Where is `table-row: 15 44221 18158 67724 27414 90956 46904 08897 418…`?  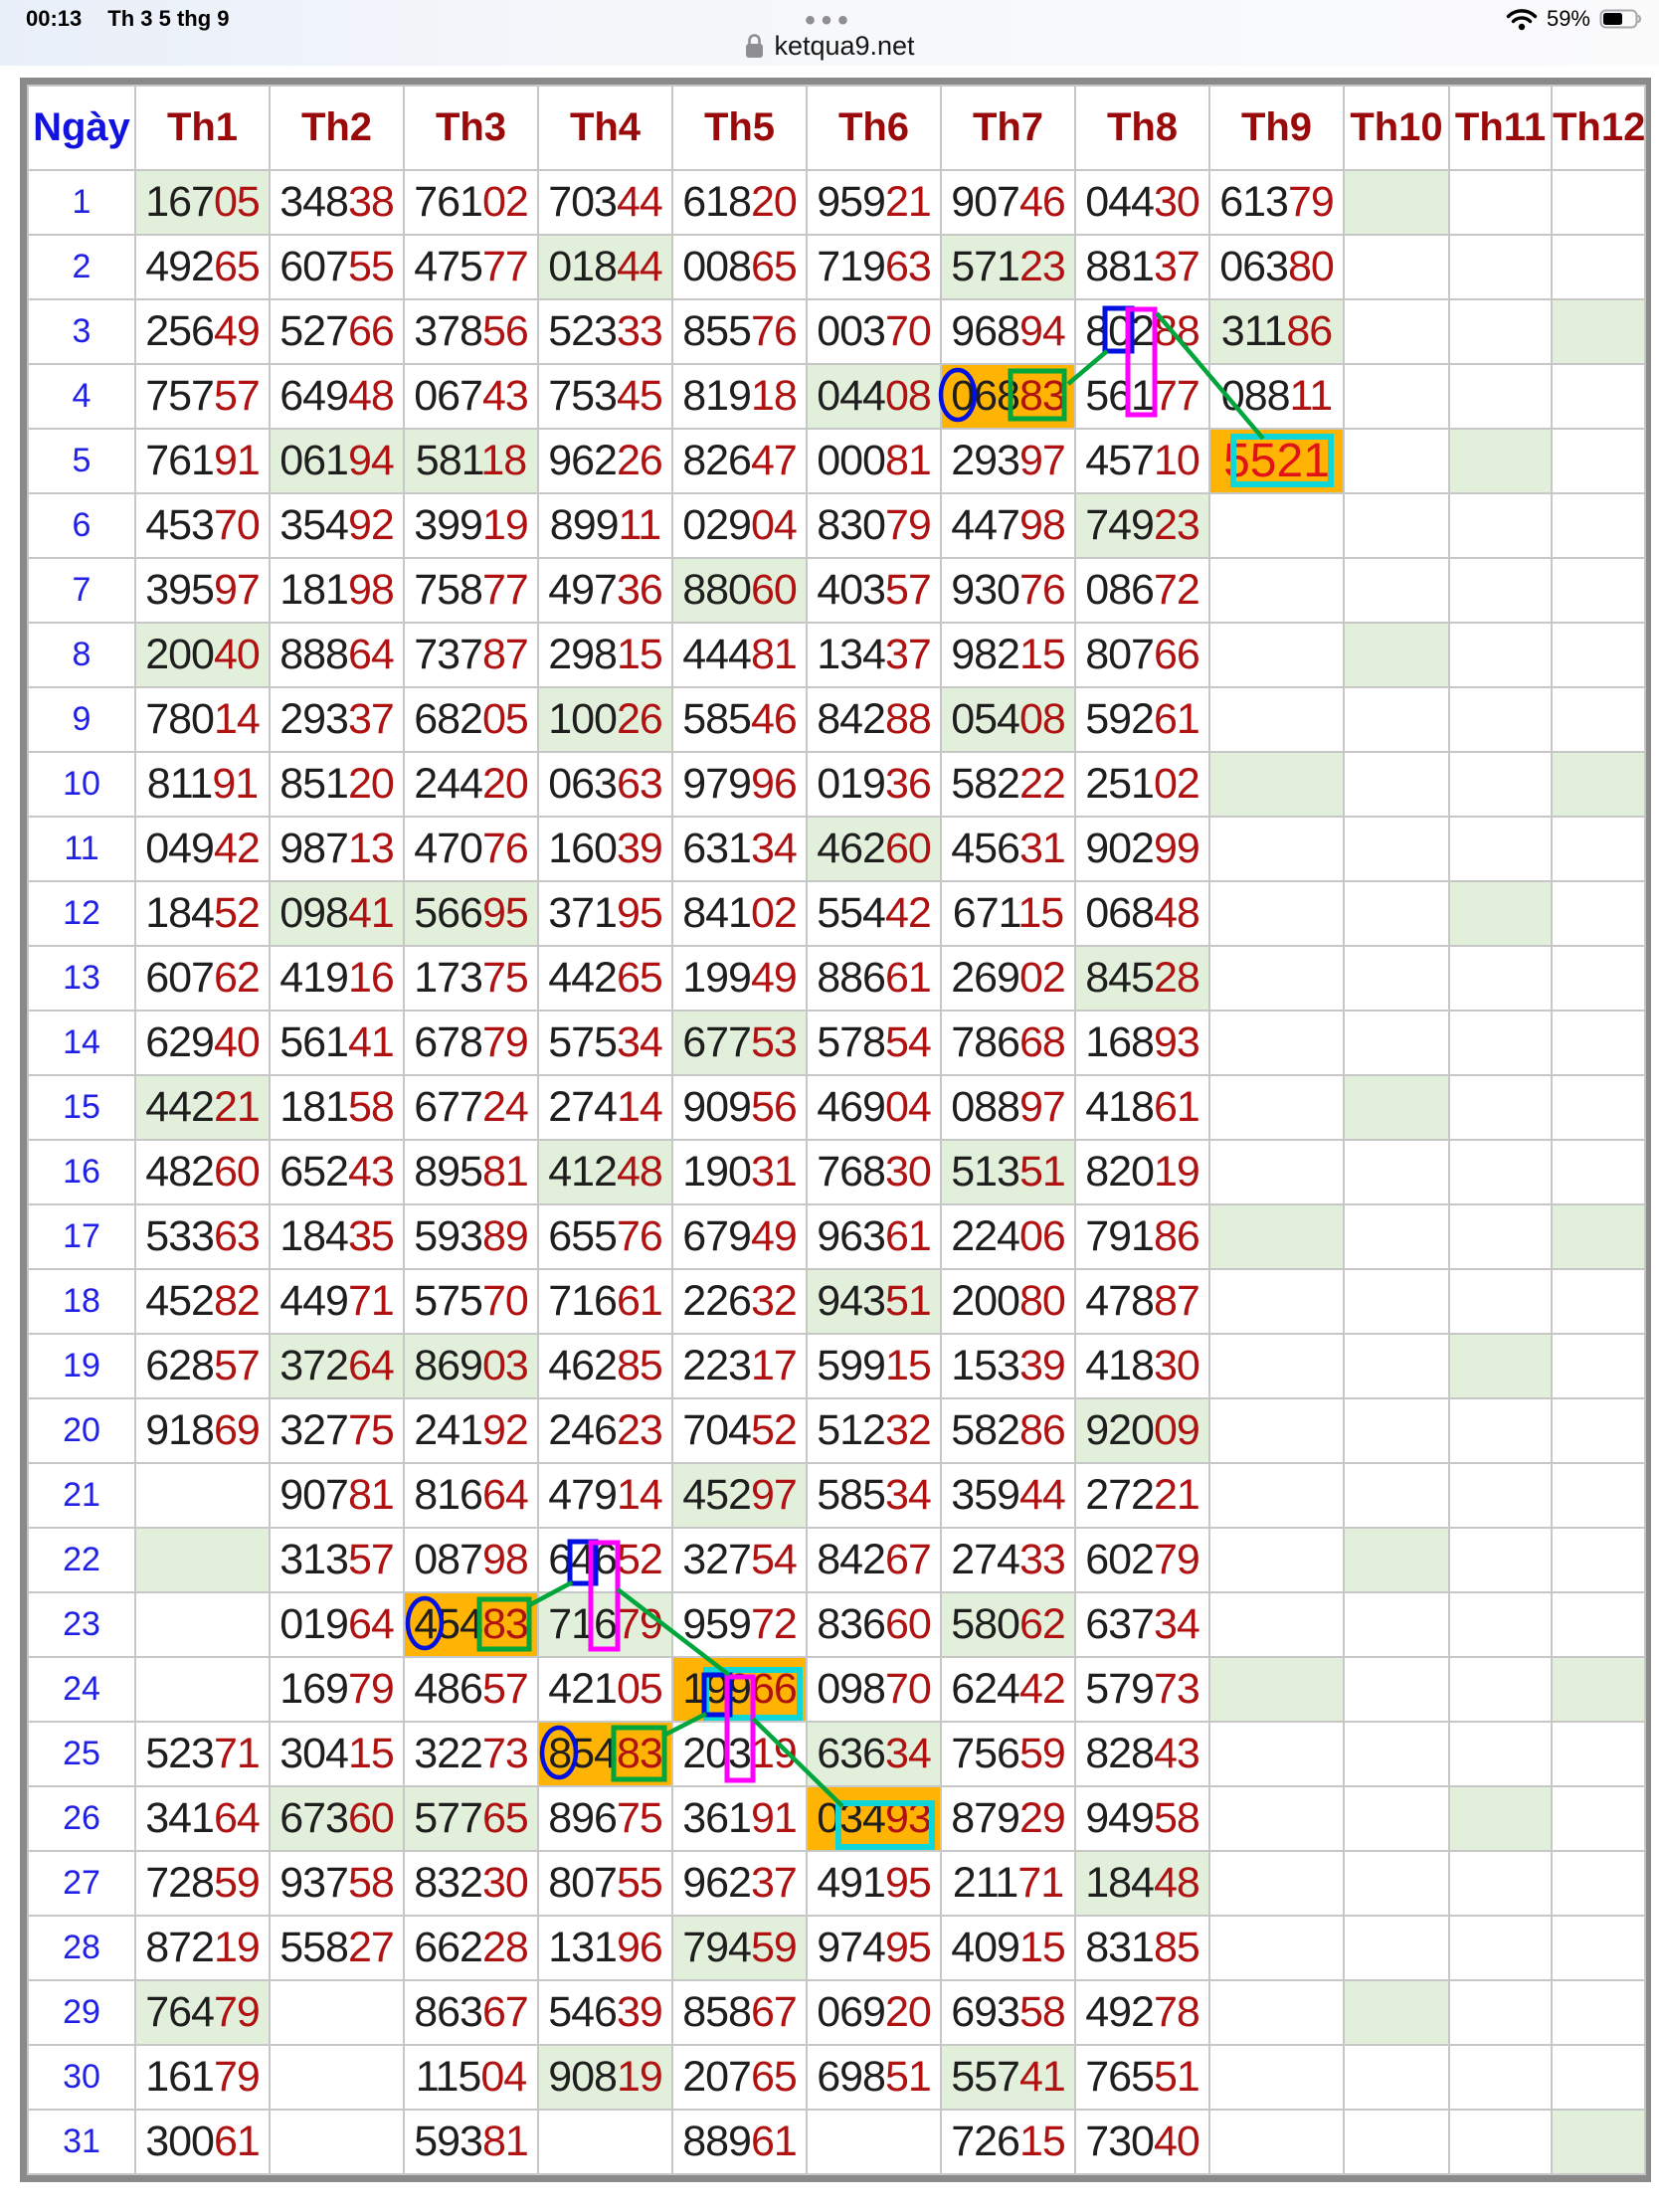 table-row: 15 44221 18158 67724 27414 90956 46904 08897 418… is located at coordinates (836, 1107).